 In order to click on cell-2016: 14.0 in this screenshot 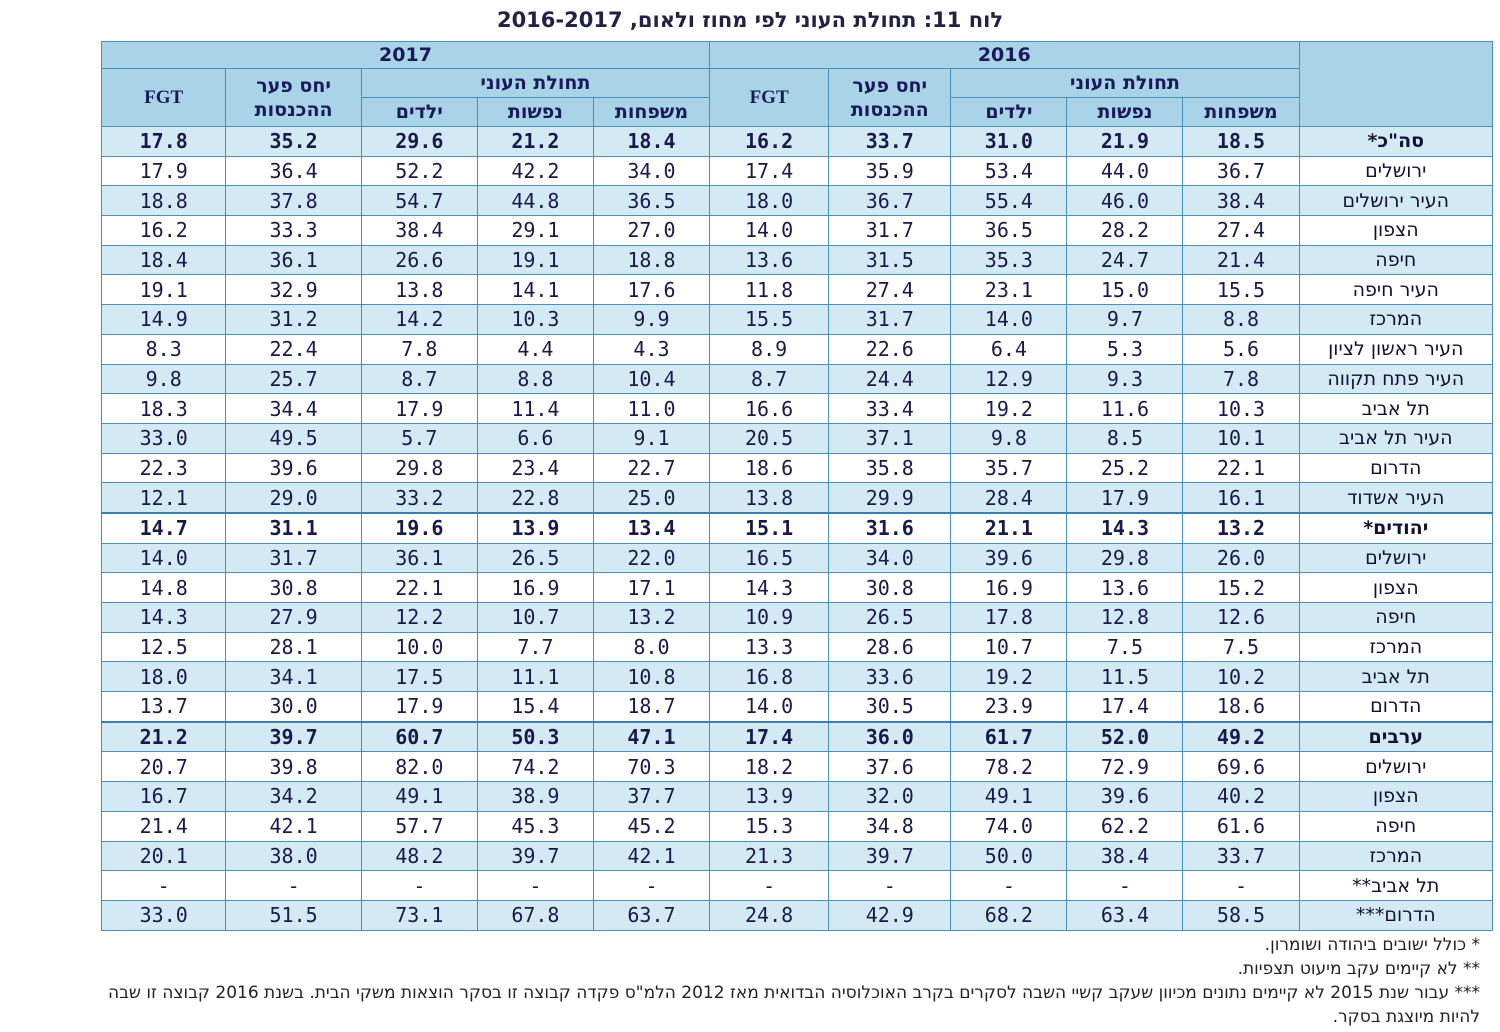, I will do `click(769, 707)`.